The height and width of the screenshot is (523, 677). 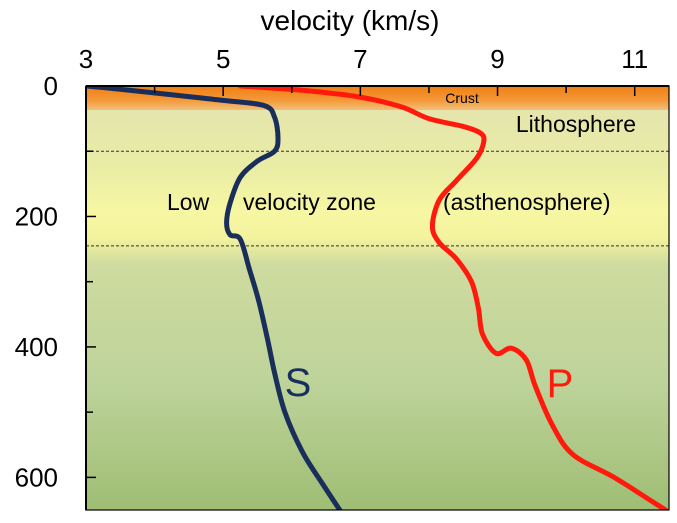 I want to click on annotation-lithosphere: Lithosphere, so click(x=576, y=124).